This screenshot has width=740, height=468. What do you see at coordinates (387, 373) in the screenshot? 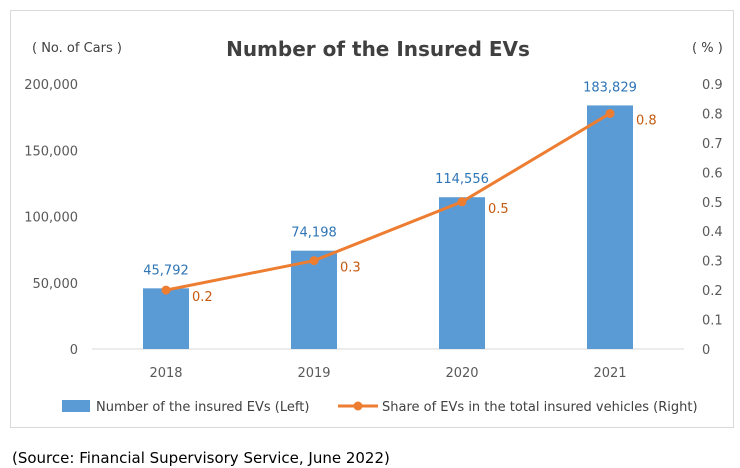
I see `category-labels: 2018 2019 2020 2021` at bounding box center [387, 373].